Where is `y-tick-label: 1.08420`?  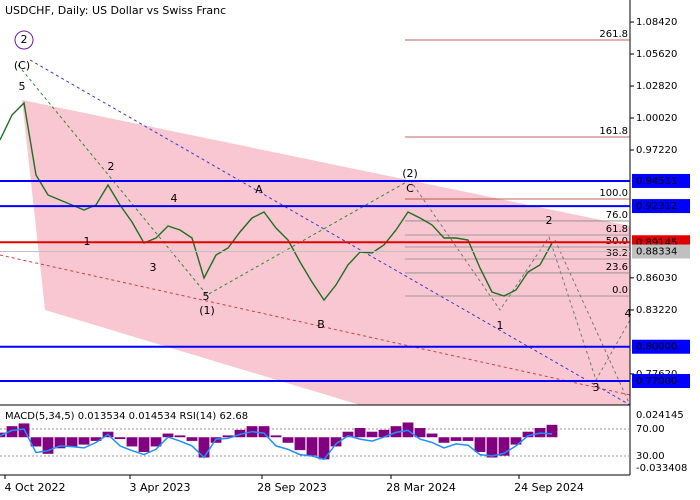
y-tick-label: 1.08420 is located at coordinates (656, 22).